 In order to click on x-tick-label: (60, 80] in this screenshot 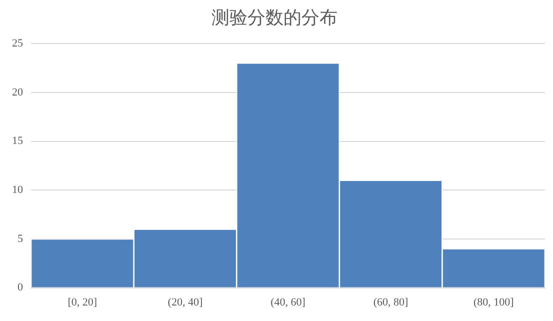, I will do `click(390, 302)`.